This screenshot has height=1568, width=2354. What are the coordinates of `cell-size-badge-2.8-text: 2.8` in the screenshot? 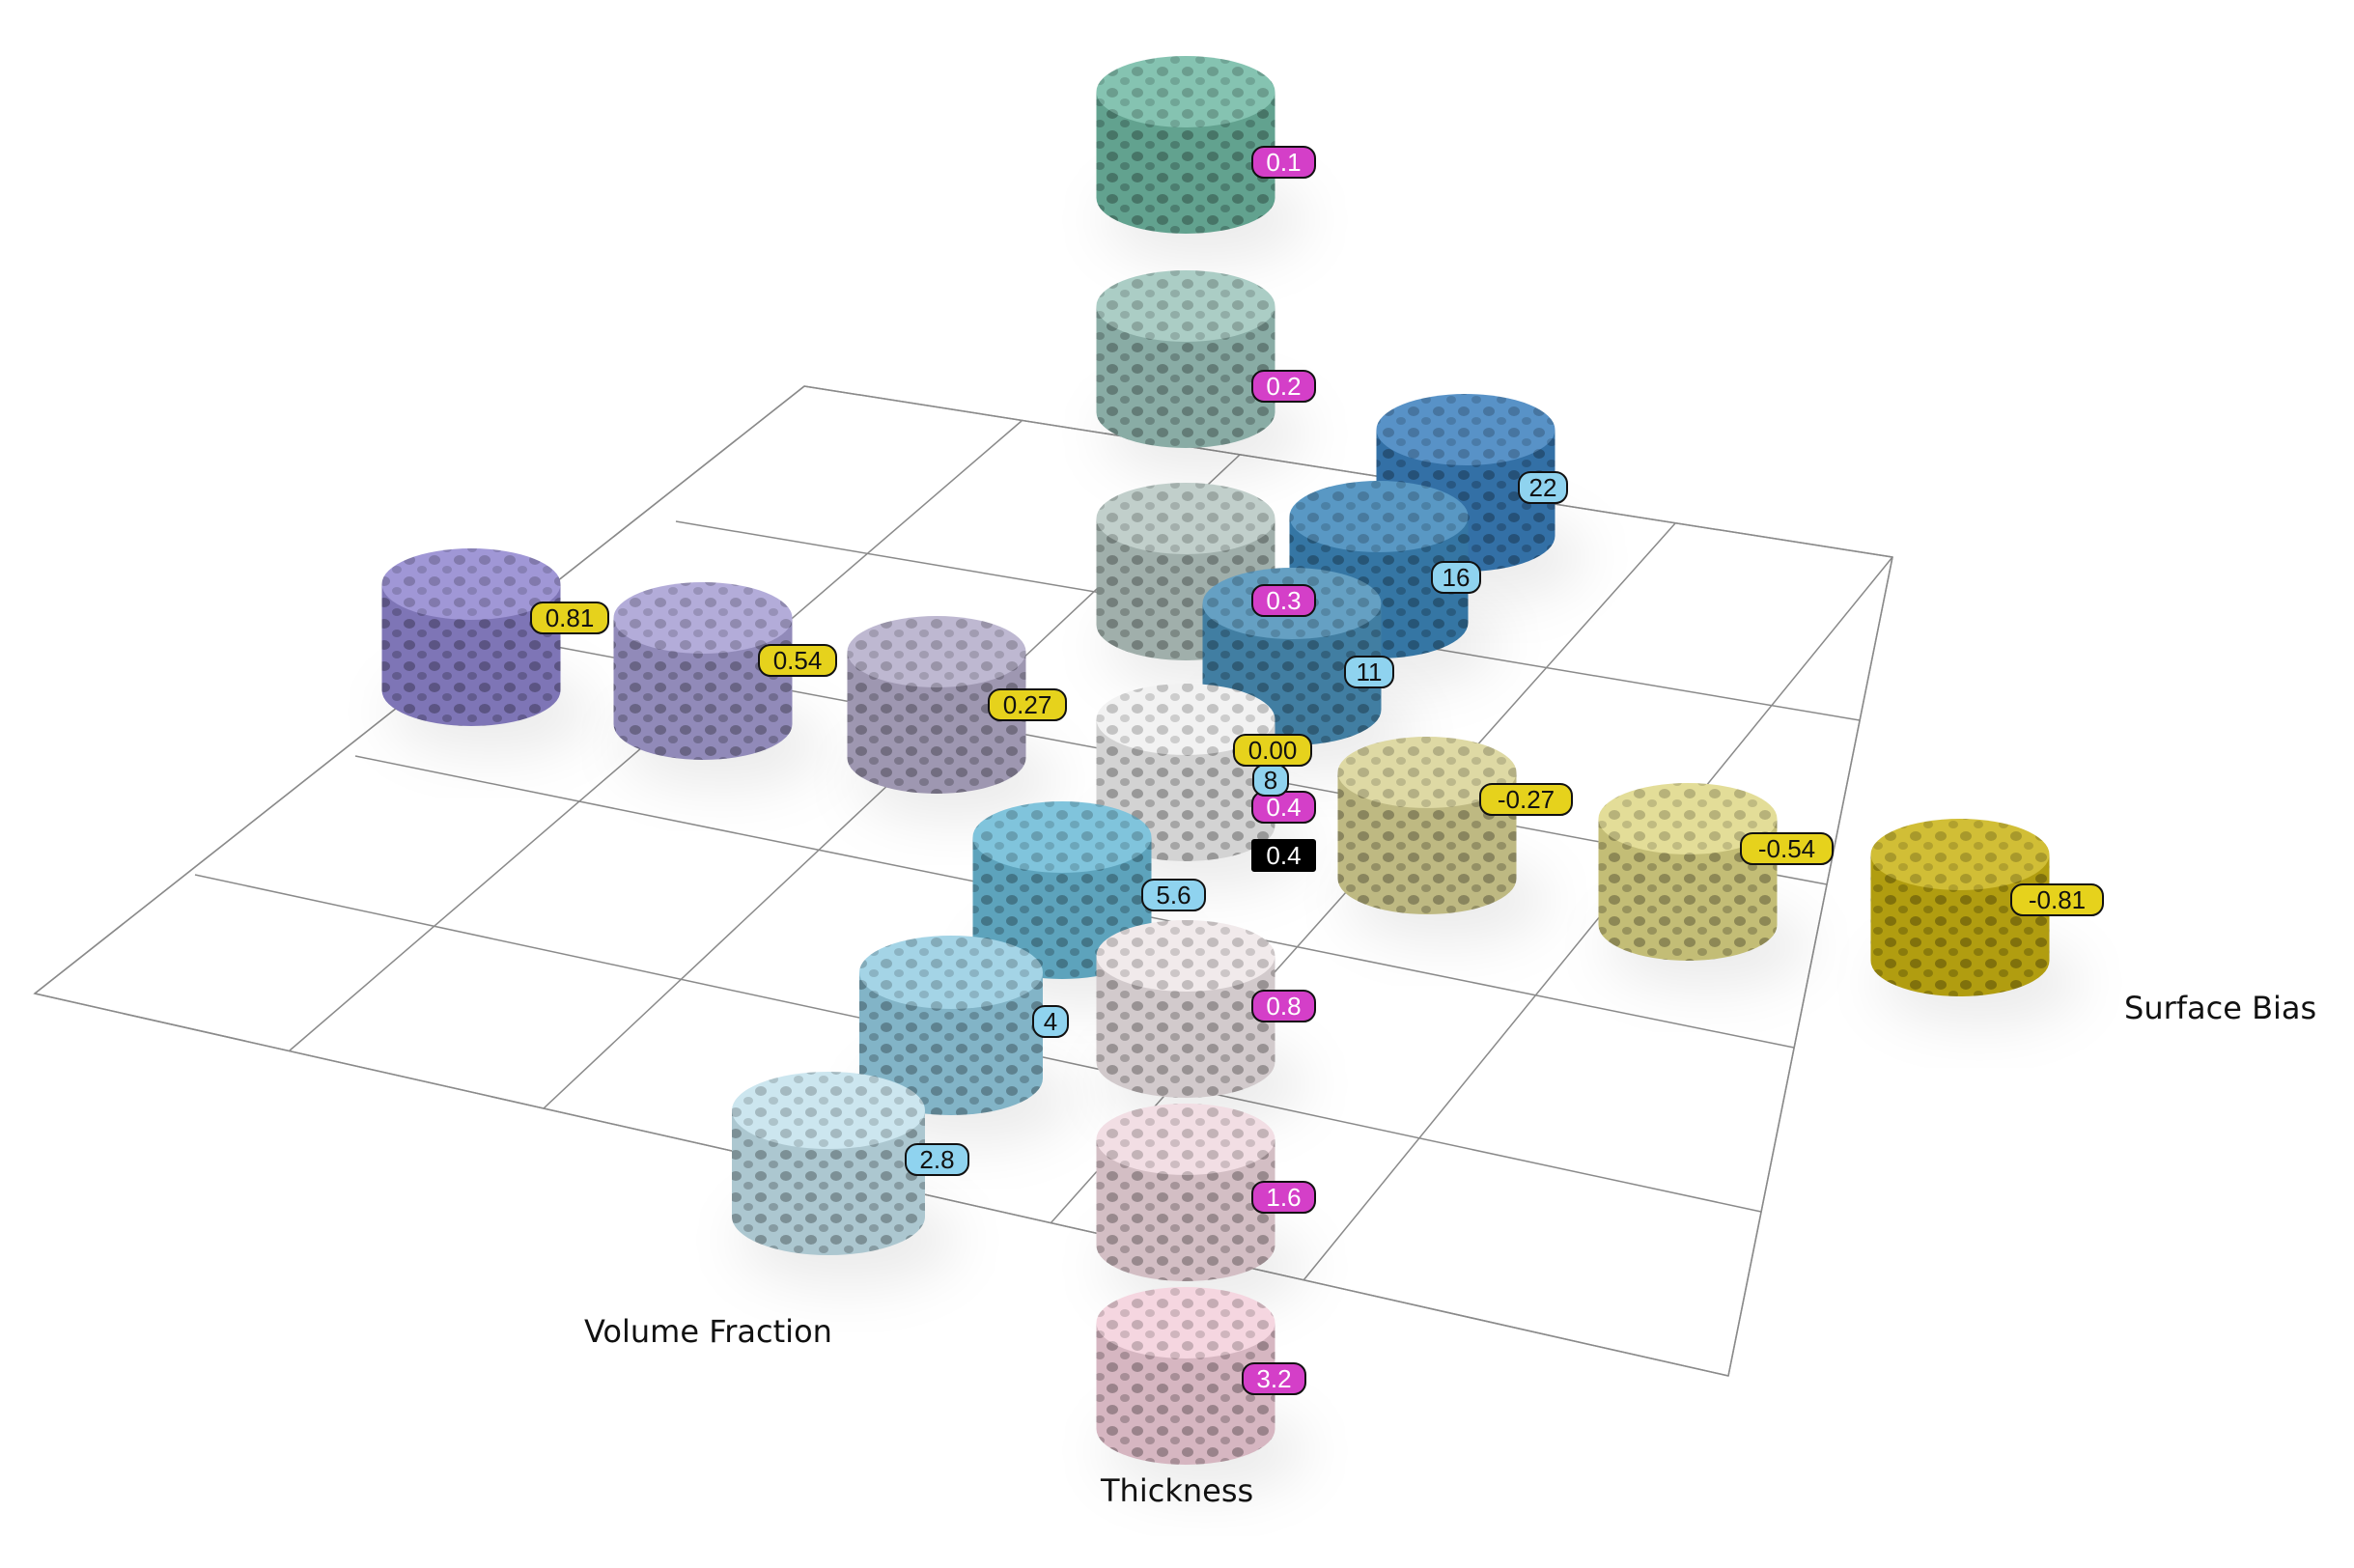 It's located at (936, 1160).